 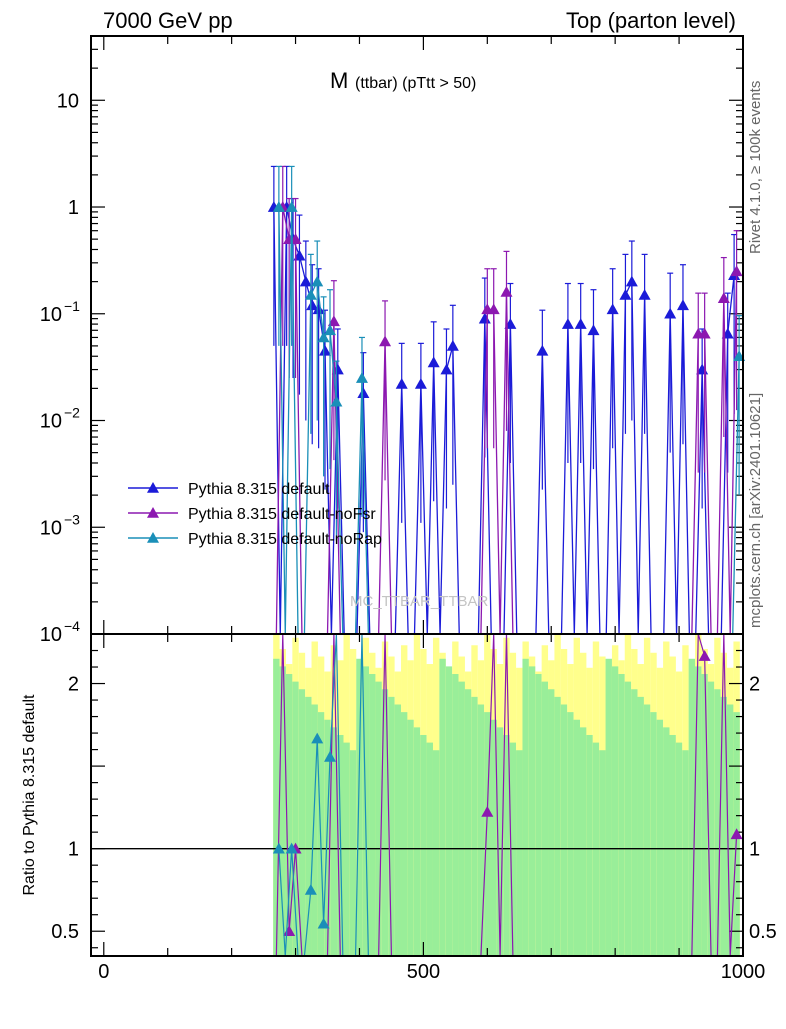 I want to click on plot-title-main: M, so click(x=339, y=80).